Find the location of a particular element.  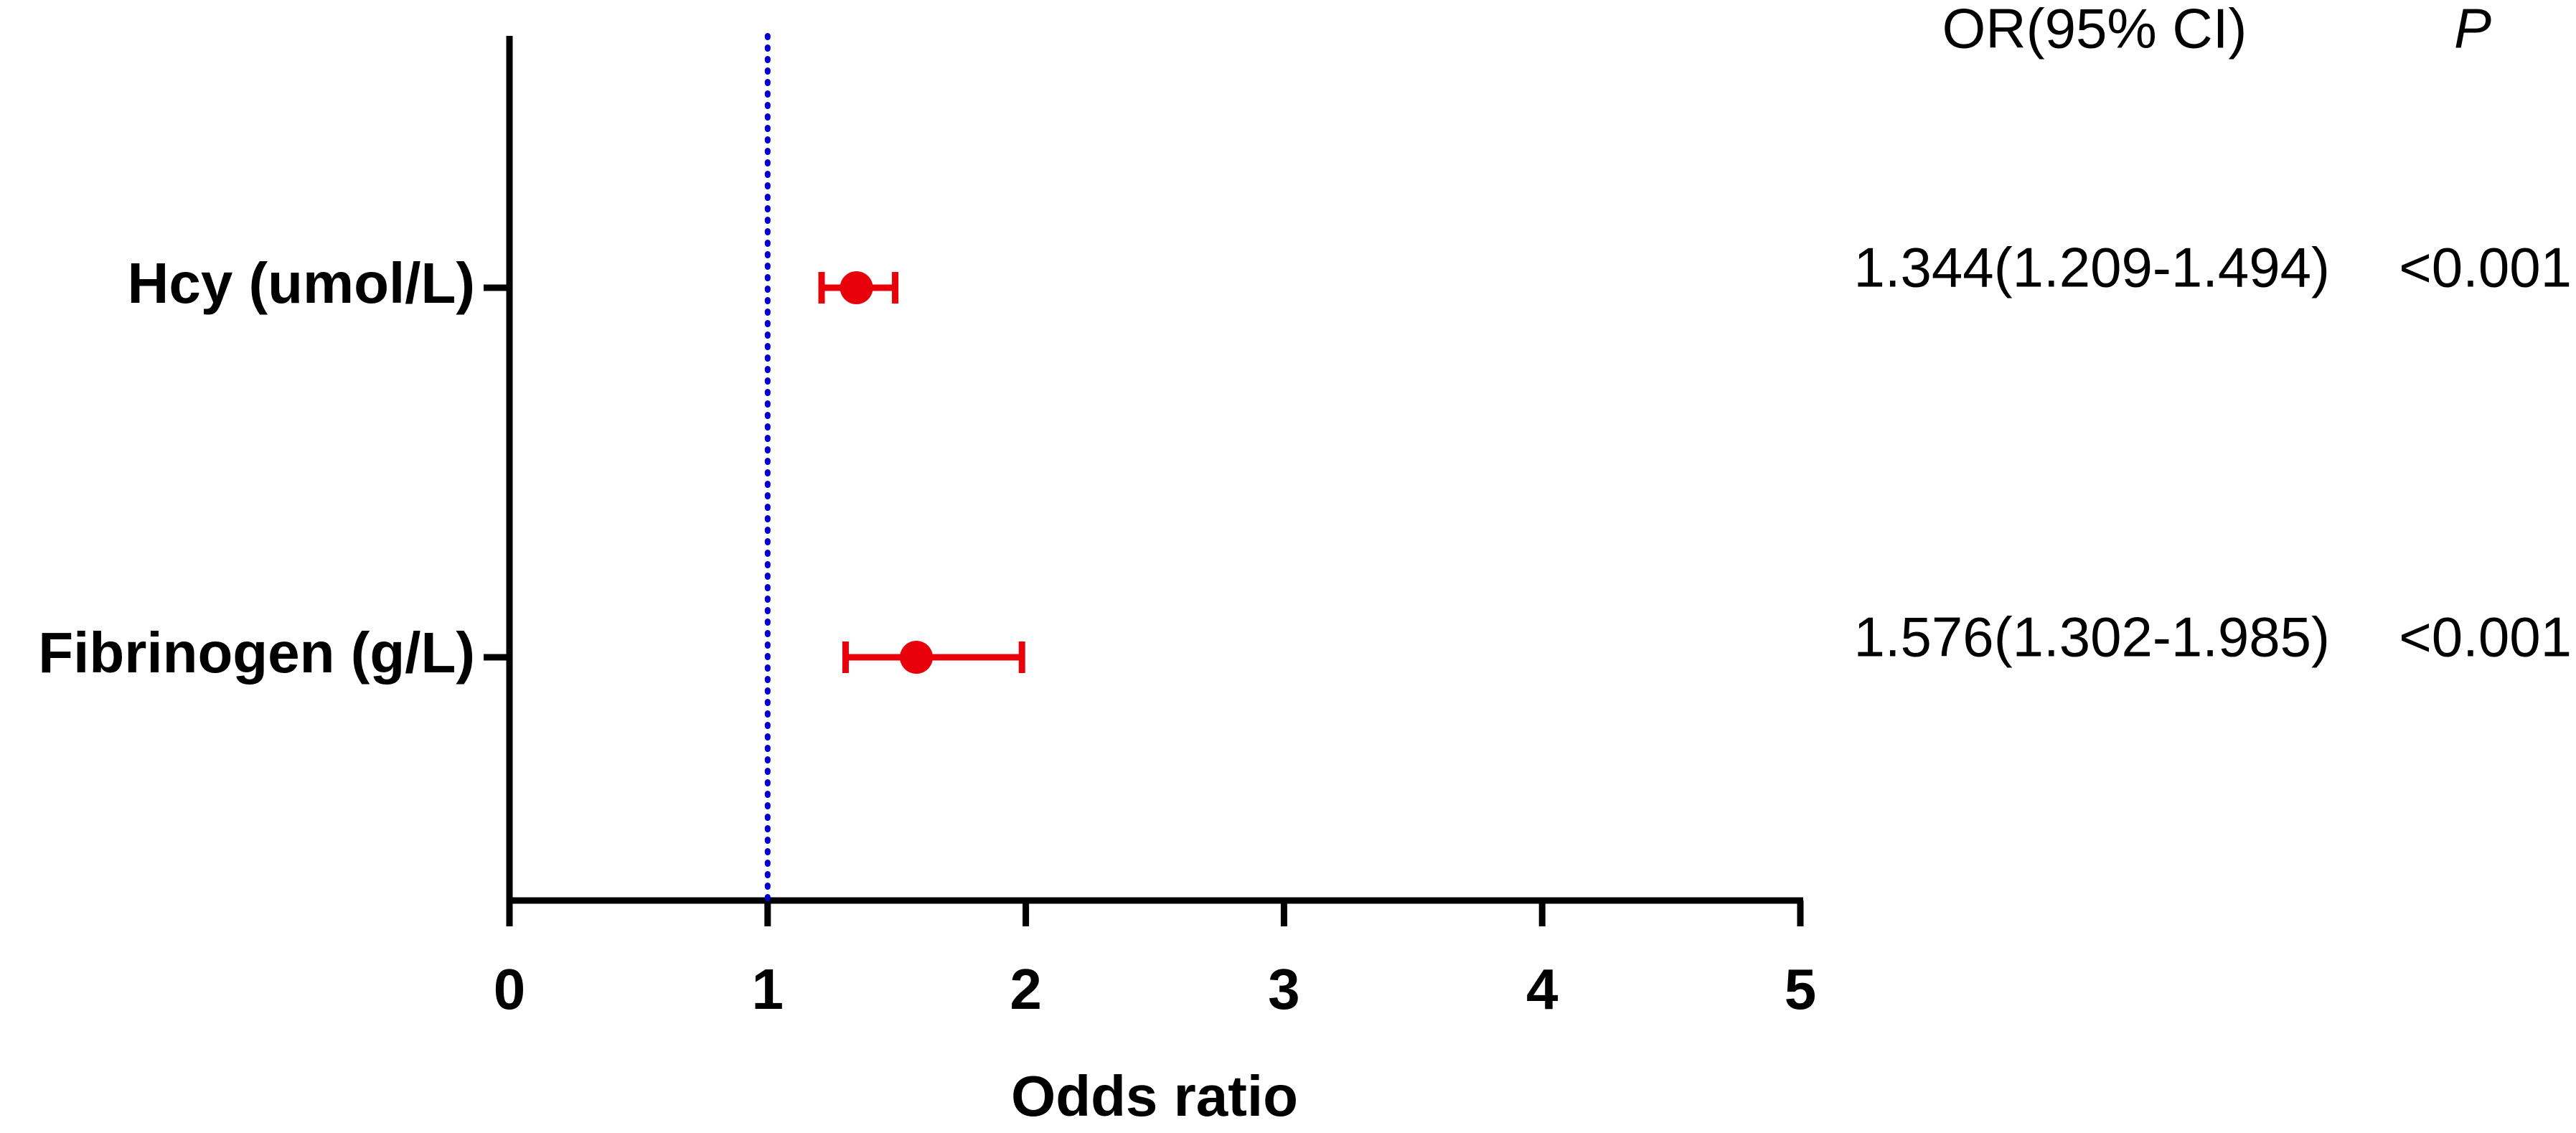

column-header: P is located at coordinates (2472, 30).